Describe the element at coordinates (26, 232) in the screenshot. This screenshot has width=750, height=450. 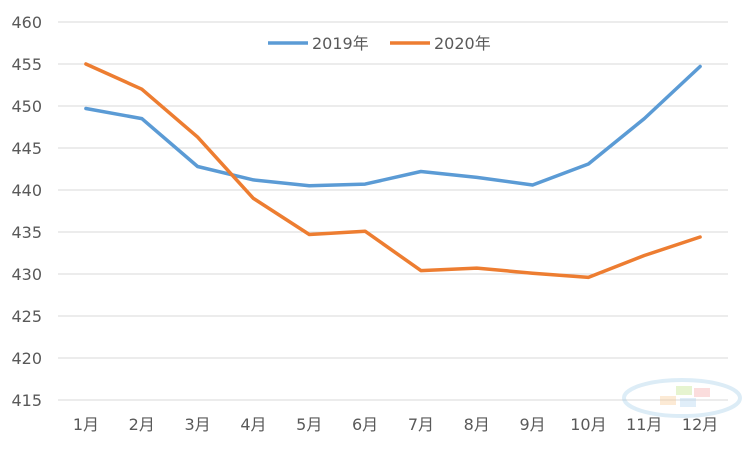
I see `y-tick-label: 435` at that location.